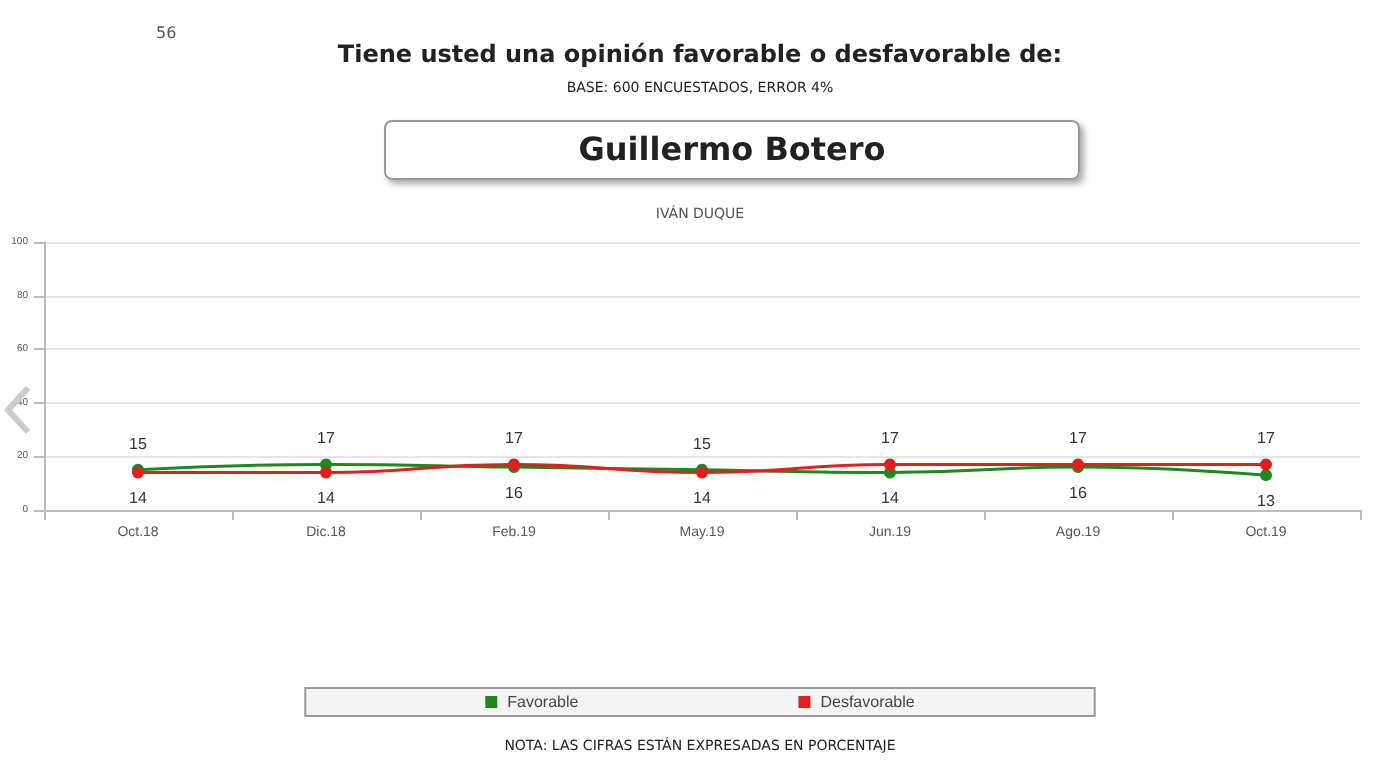 This screenshot has width=1400, height=764. What do you see at coordinates (543, 702) in the screenshot?
I see `legend-label: Favorable` at bounding box center [543, 702].